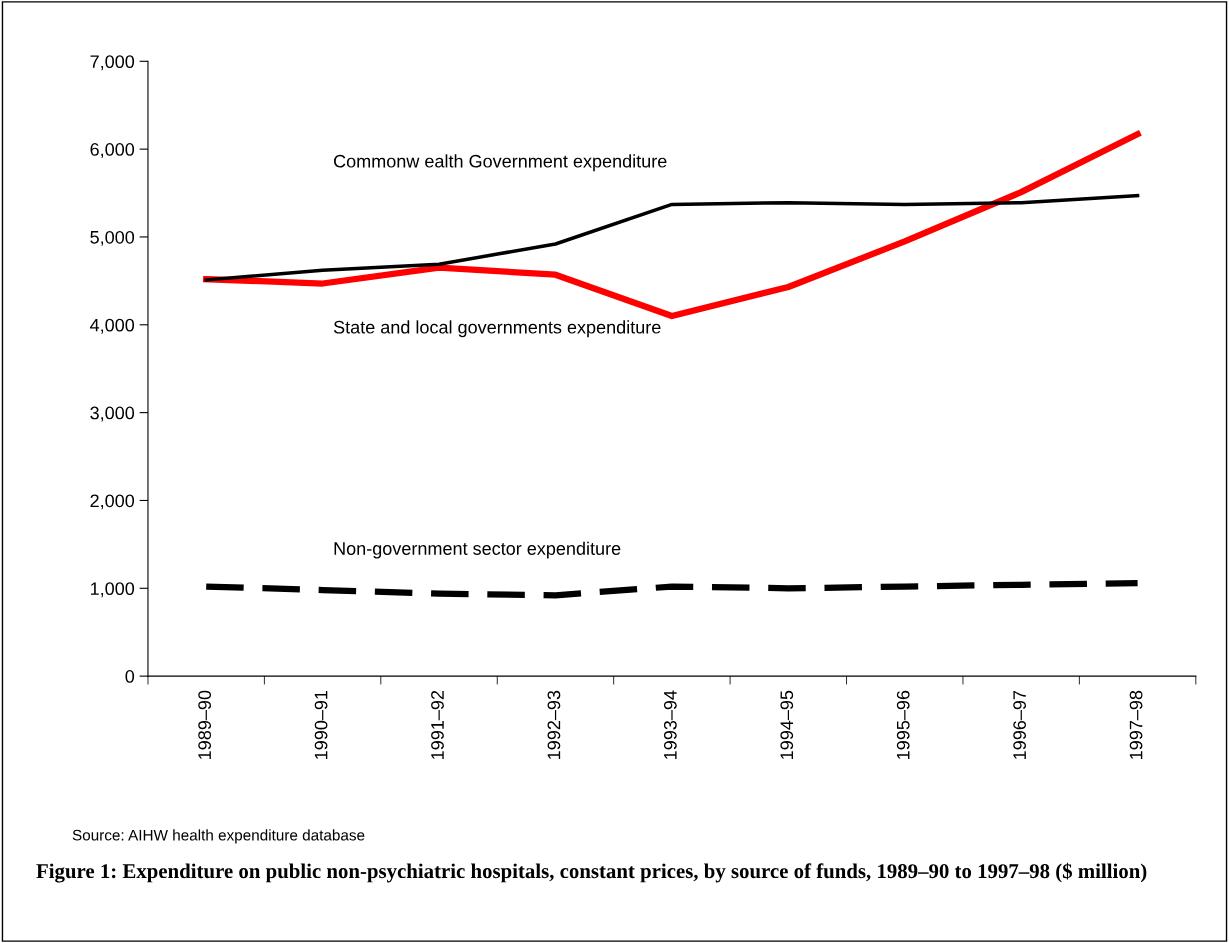  What do you see at coordinates (112, 150) in the screenshot?
I see `y-tick-label: 6,000` at bounding box center [112, 150].